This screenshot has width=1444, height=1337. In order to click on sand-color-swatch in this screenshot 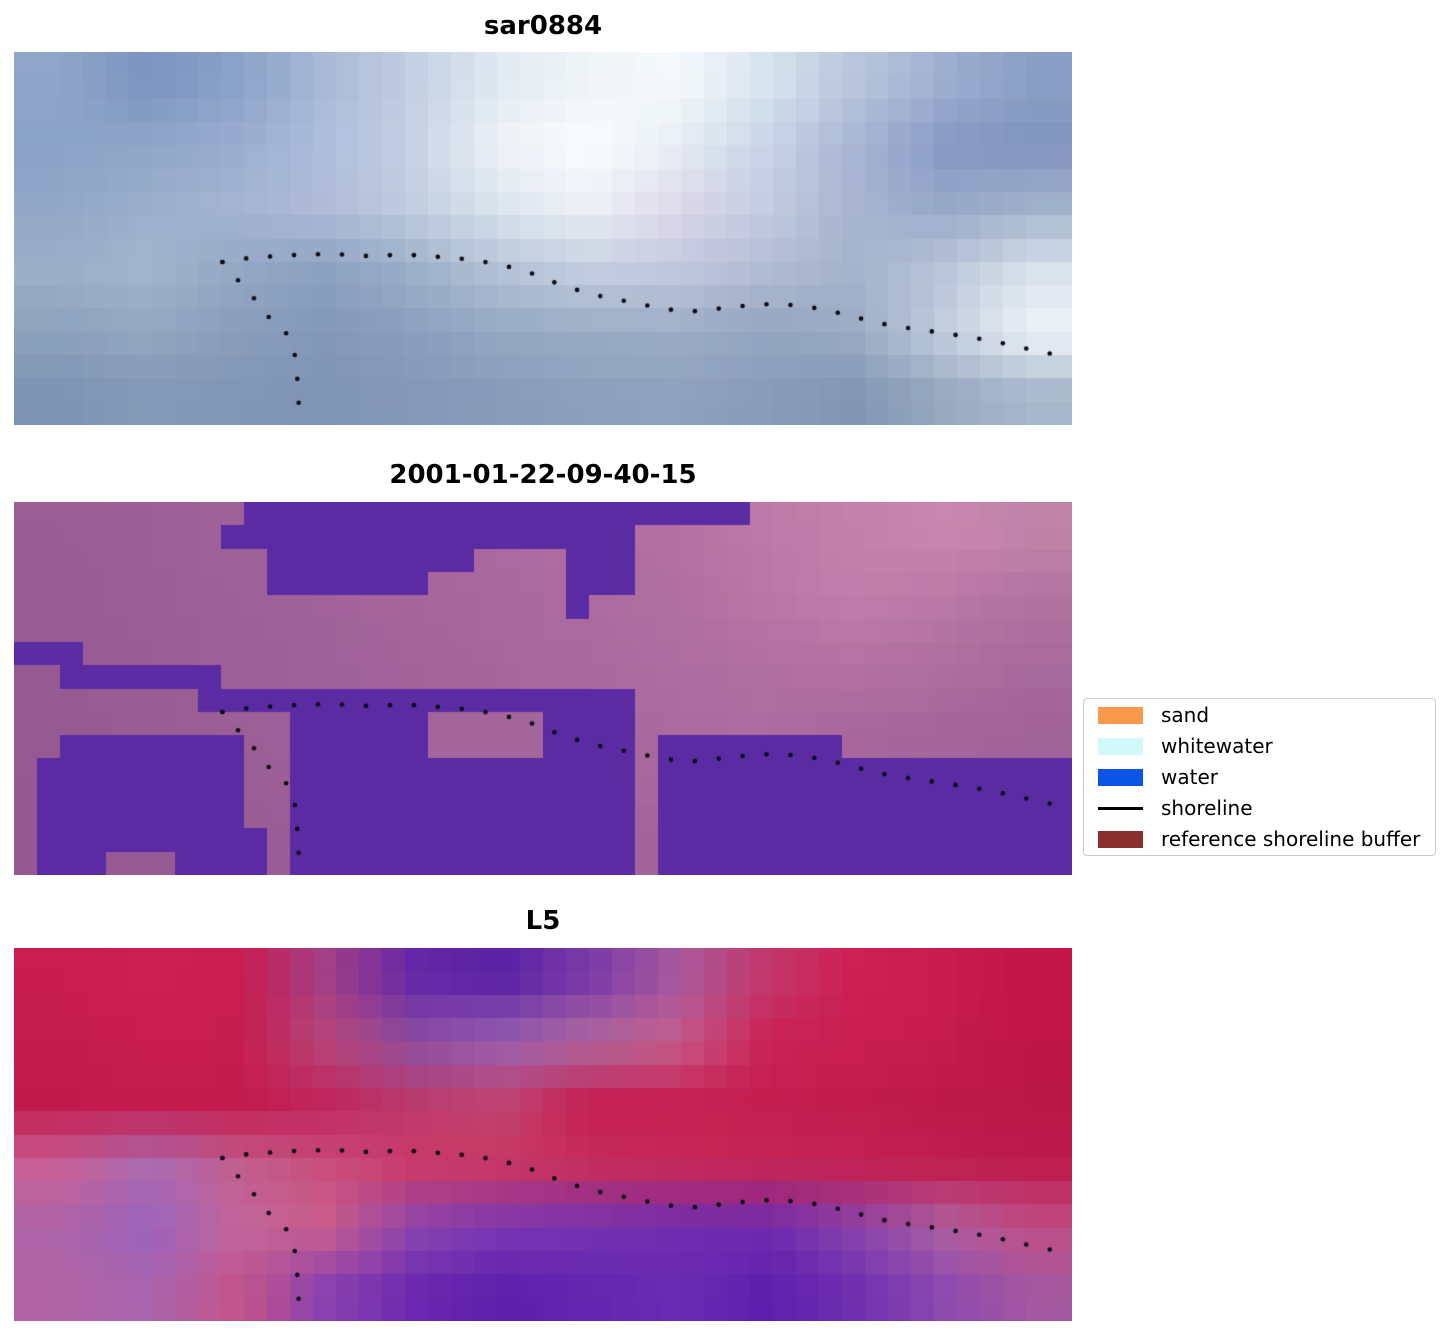, I will do `click(1120, 715)`.